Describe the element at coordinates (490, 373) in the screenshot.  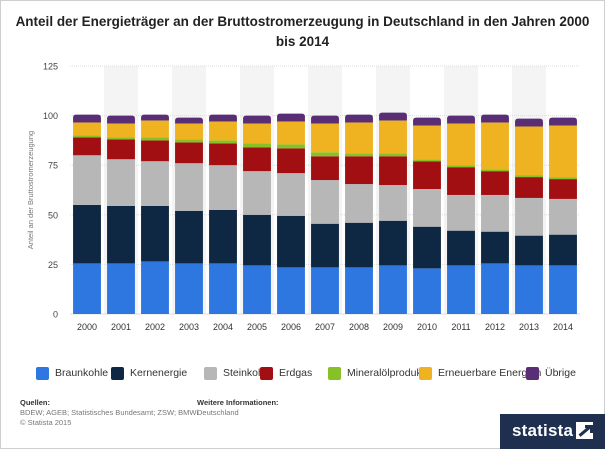
I see `legend-label: Erneuerbare Energien` at that location.